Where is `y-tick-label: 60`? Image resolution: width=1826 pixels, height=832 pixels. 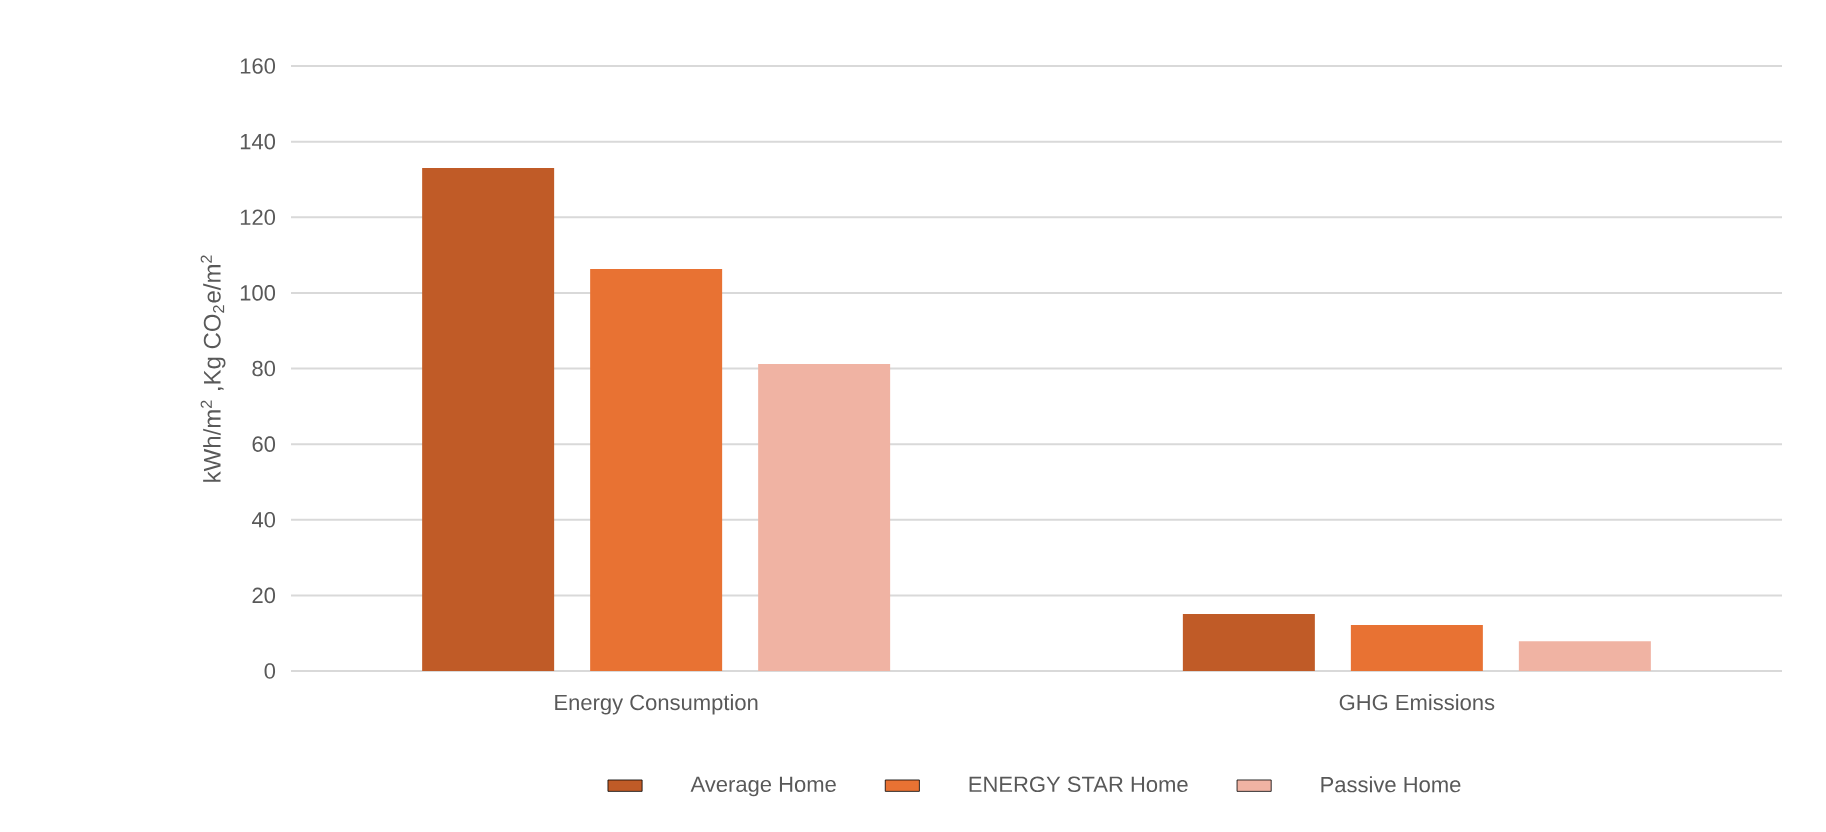 y-tick-label: 60 is located at coordinates (264, 444).